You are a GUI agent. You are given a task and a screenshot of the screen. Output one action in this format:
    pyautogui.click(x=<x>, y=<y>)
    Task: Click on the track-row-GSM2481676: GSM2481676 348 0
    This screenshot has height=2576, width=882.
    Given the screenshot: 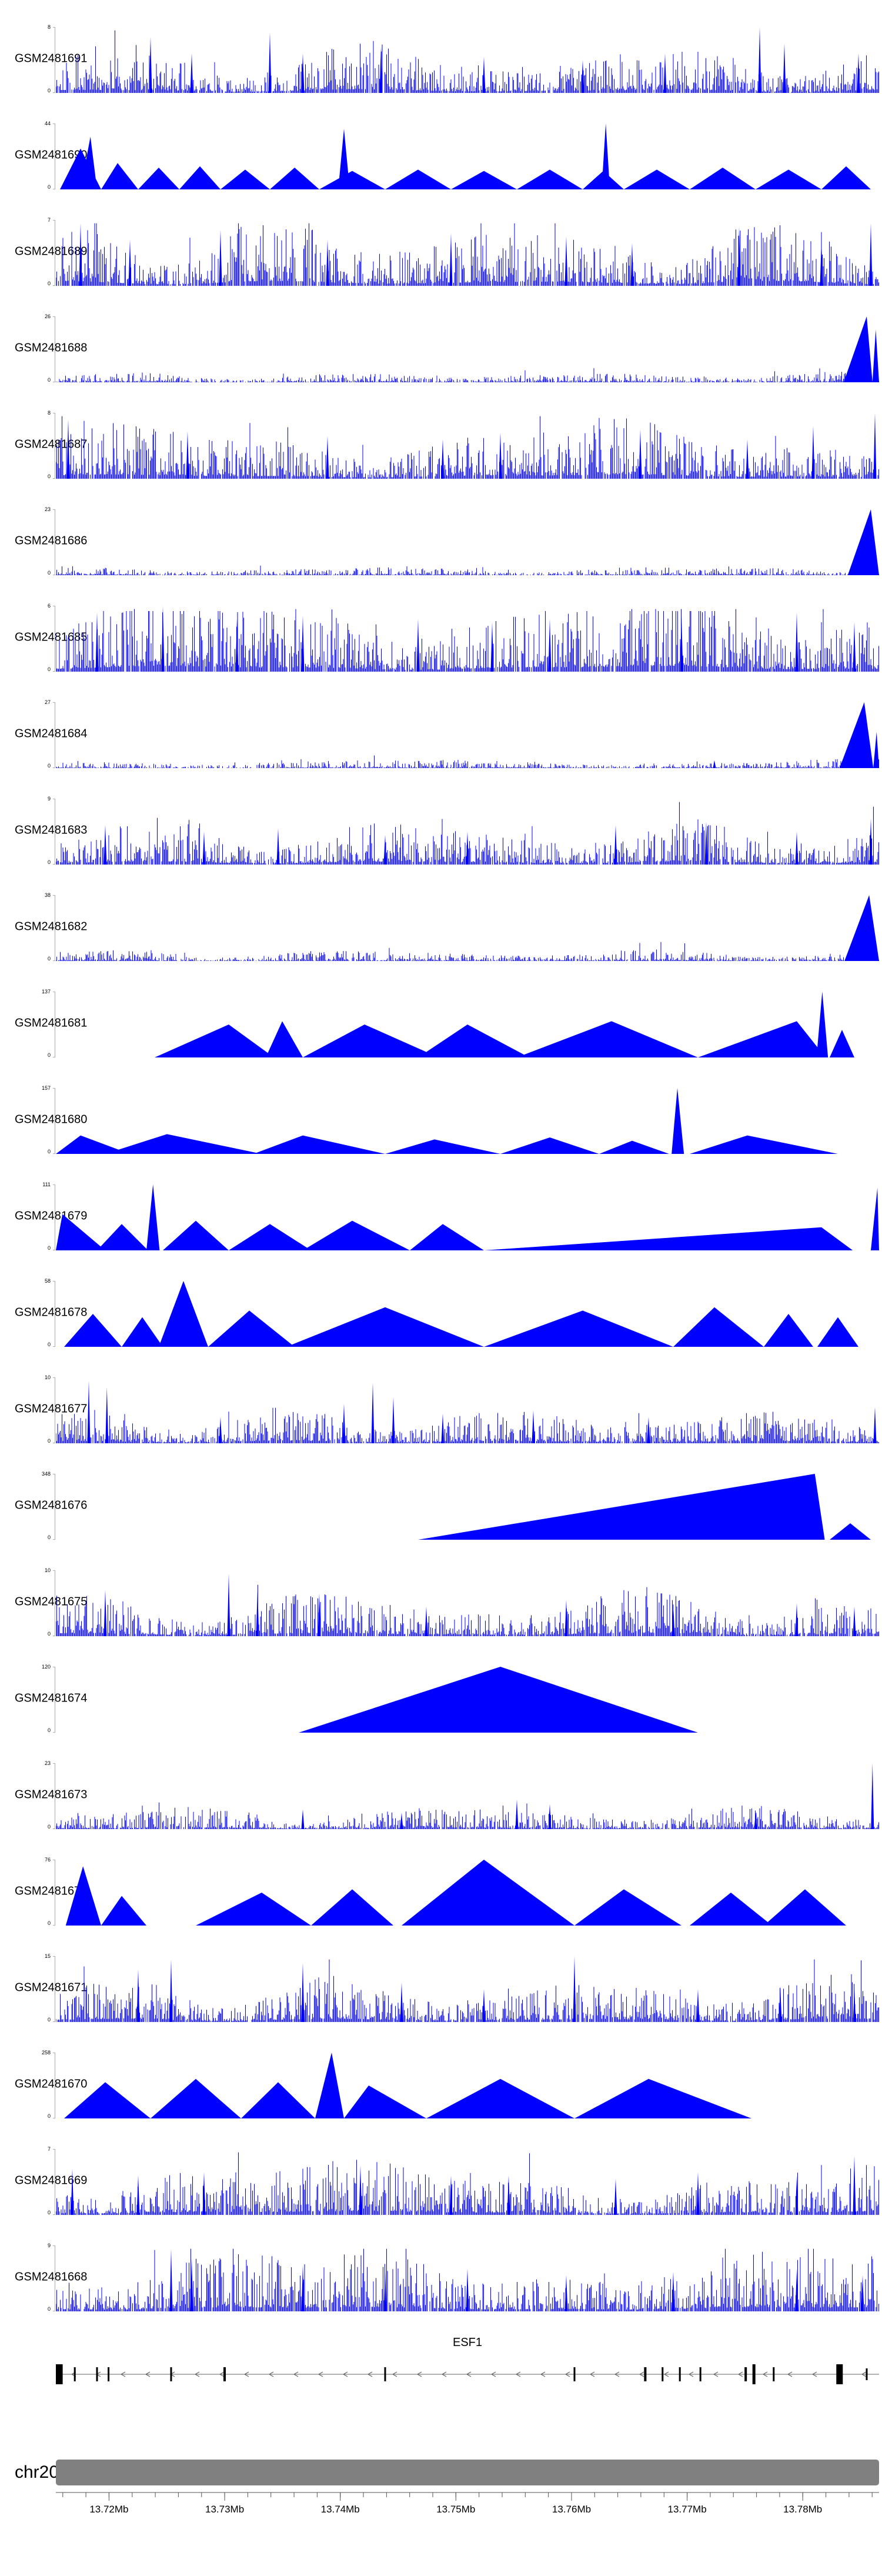 What is the action you would take?
    pyautogui.click(x=441, y=1505)
    